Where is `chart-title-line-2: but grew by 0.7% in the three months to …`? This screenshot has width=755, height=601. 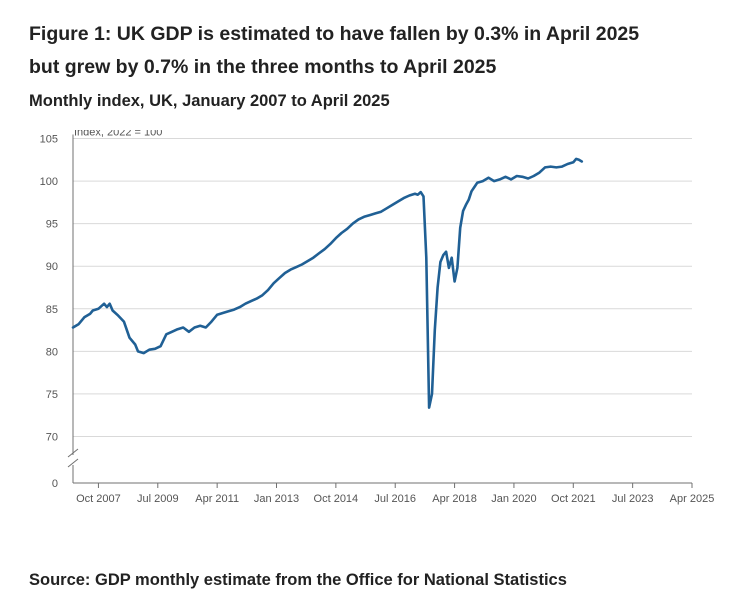
chart-title-line-2: but grew by 0.7% in the three months to … is located at coordinates (263, 67).